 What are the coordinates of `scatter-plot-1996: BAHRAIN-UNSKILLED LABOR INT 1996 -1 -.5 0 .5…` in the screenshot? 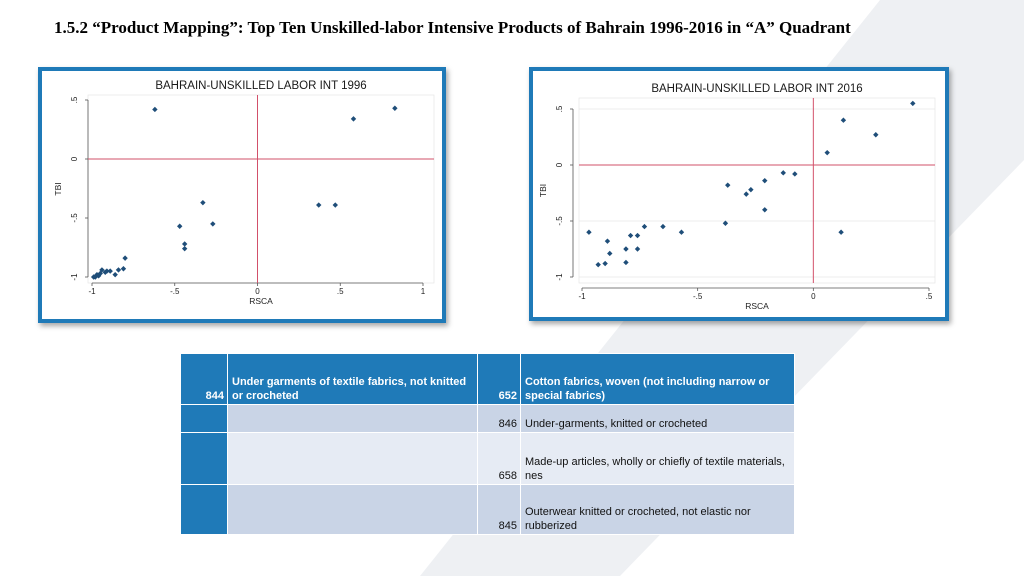 It's located at (244, 193).